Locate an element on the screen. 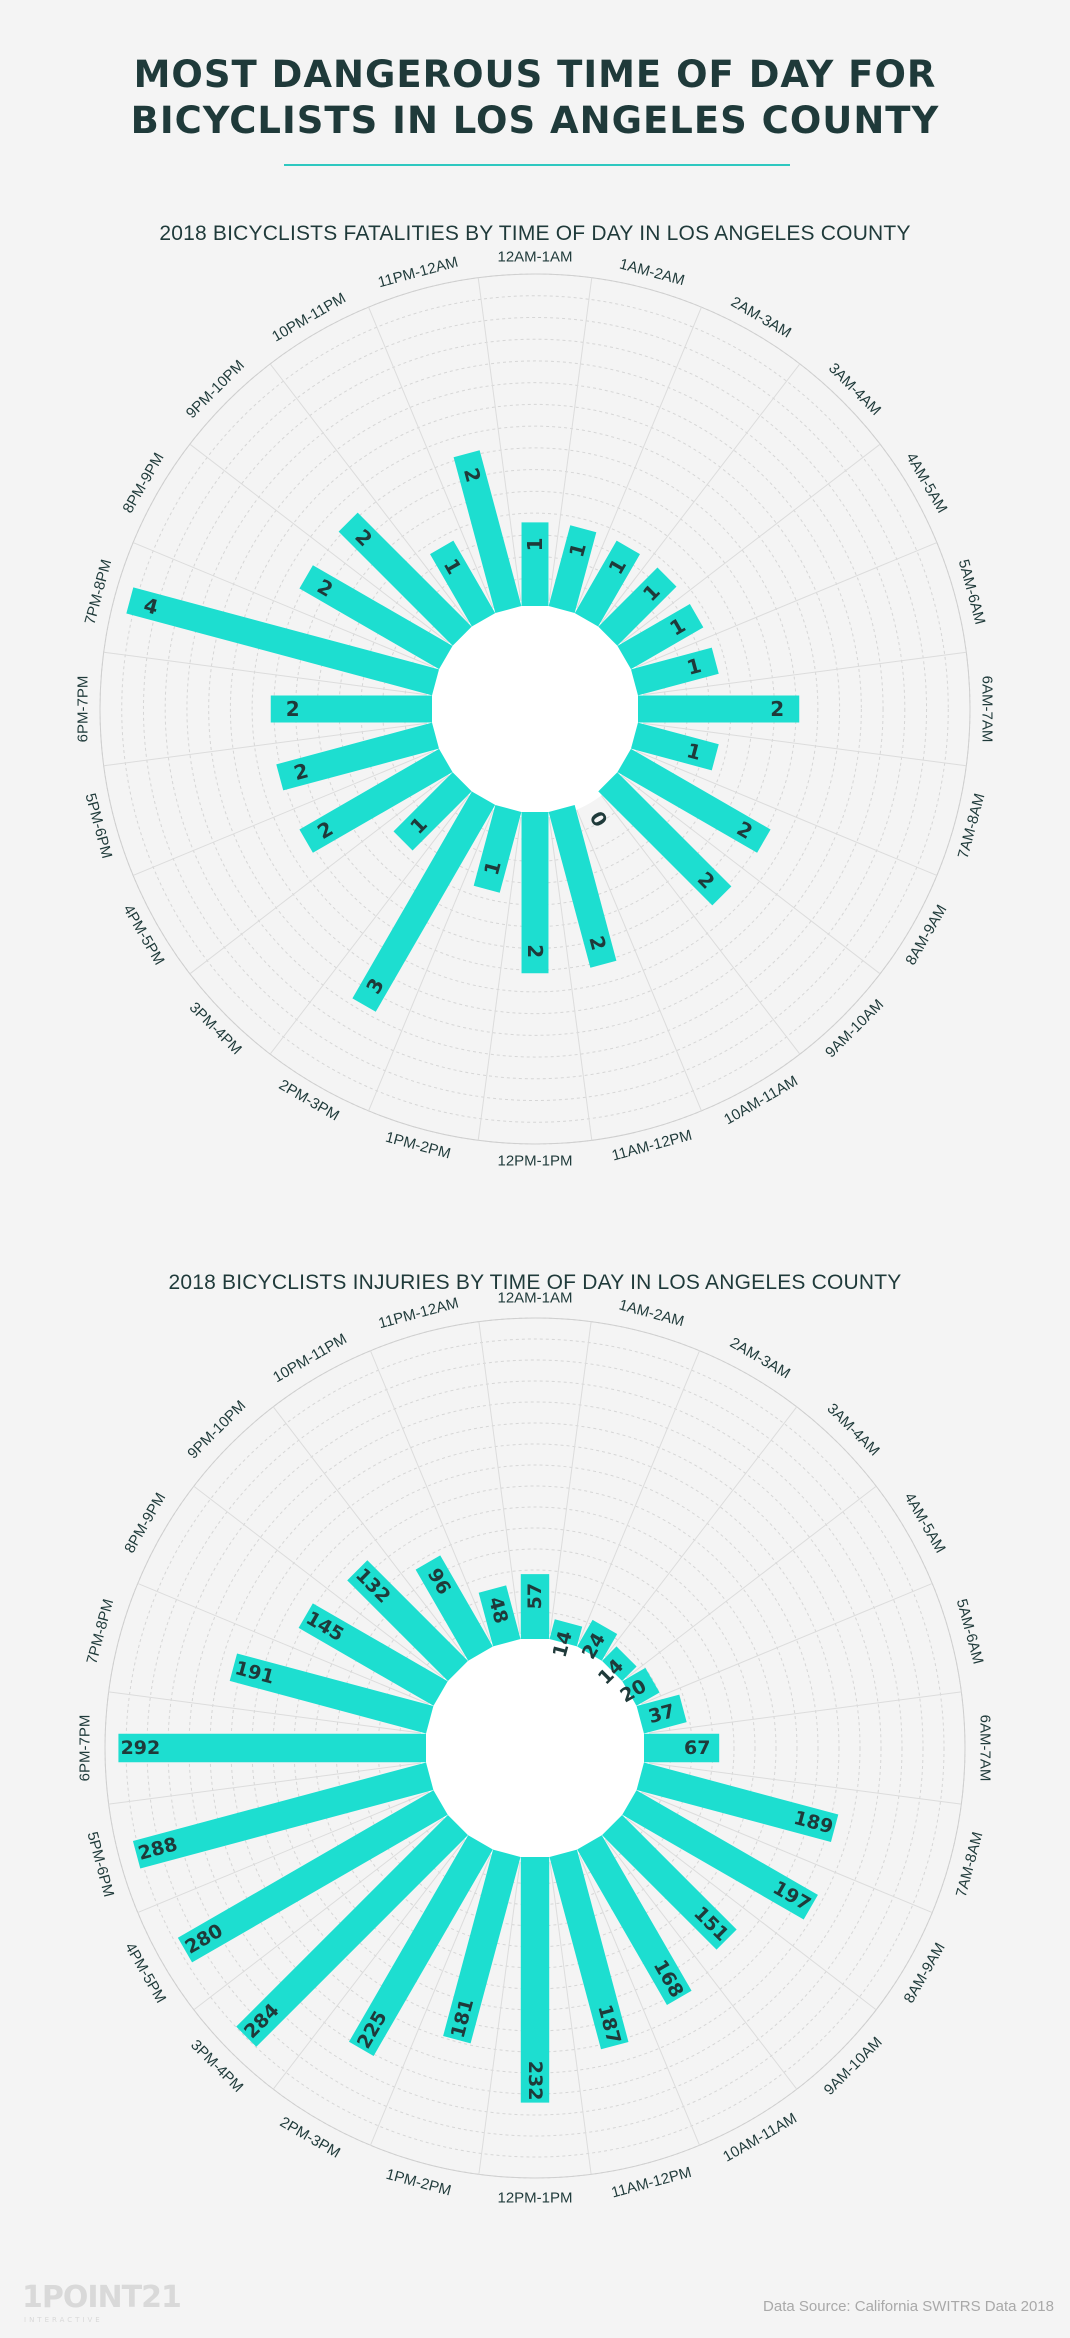 Image resolution: width=1070 pixels, height=2338 pixels. value-label-12PM-1PM: 2 is located at coordinates (535, 951).